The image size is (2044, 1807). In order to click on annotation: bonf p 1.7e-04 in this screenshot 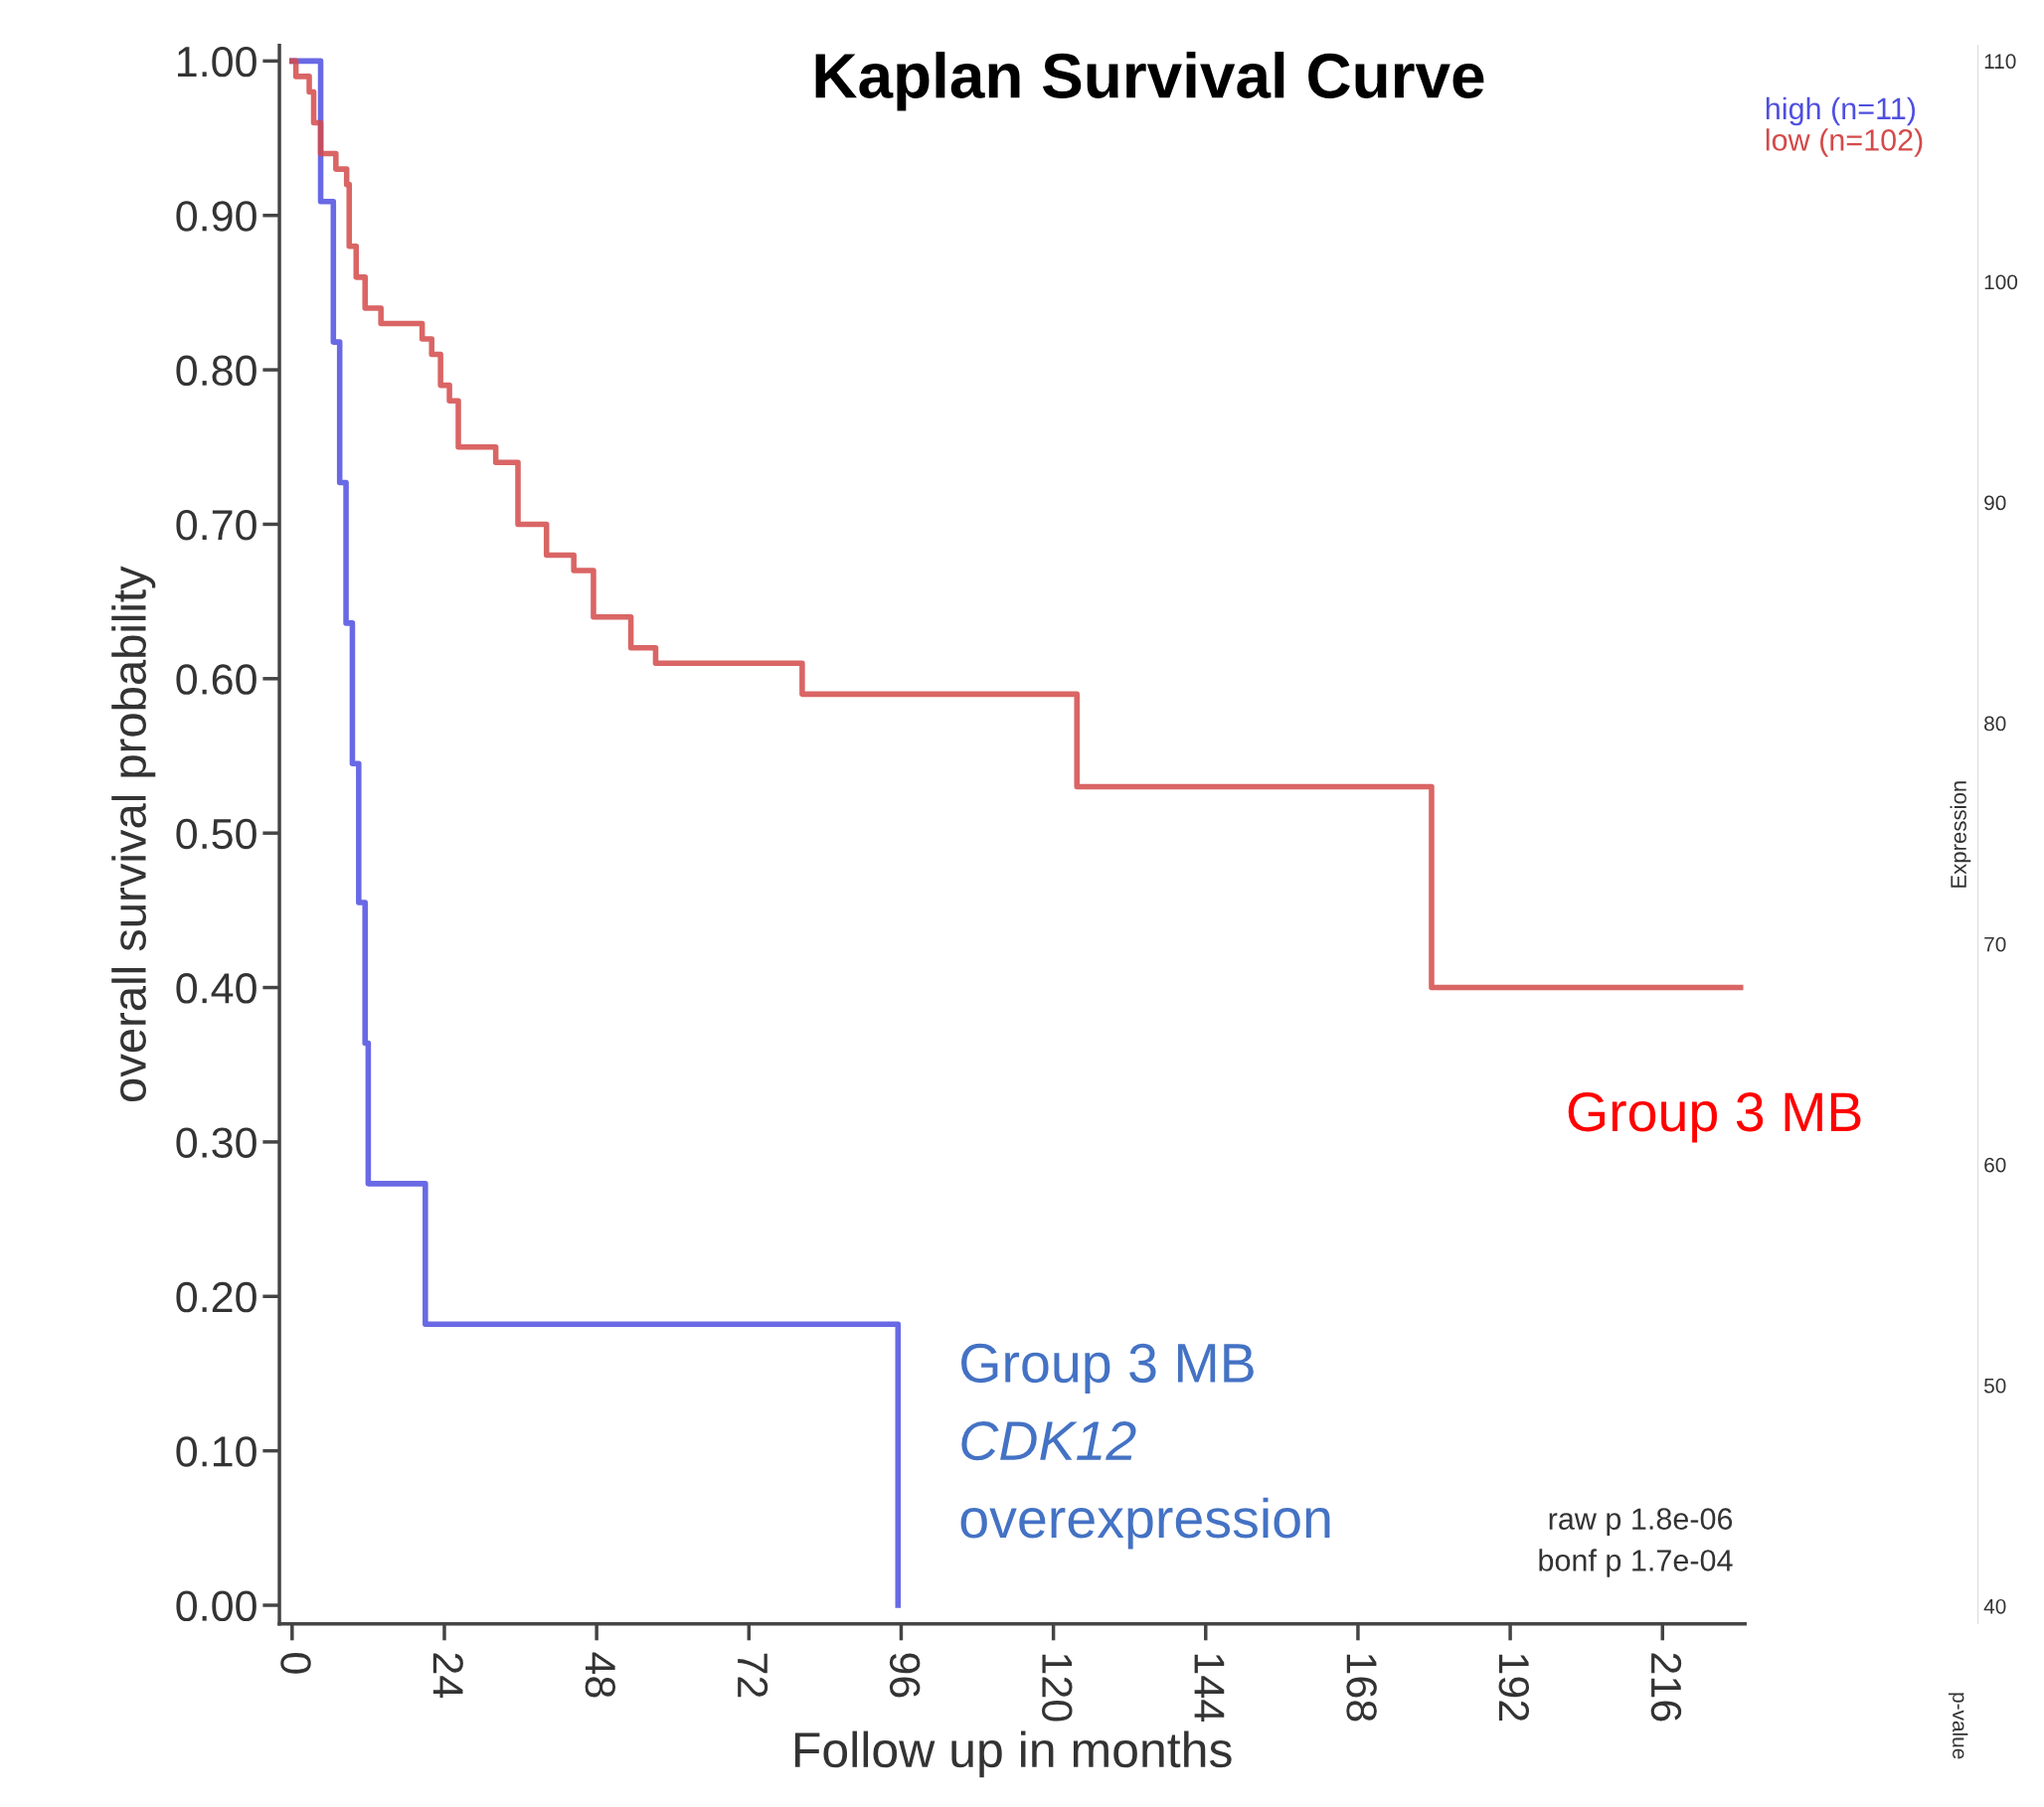, I will do `click(1636, 1563)`.